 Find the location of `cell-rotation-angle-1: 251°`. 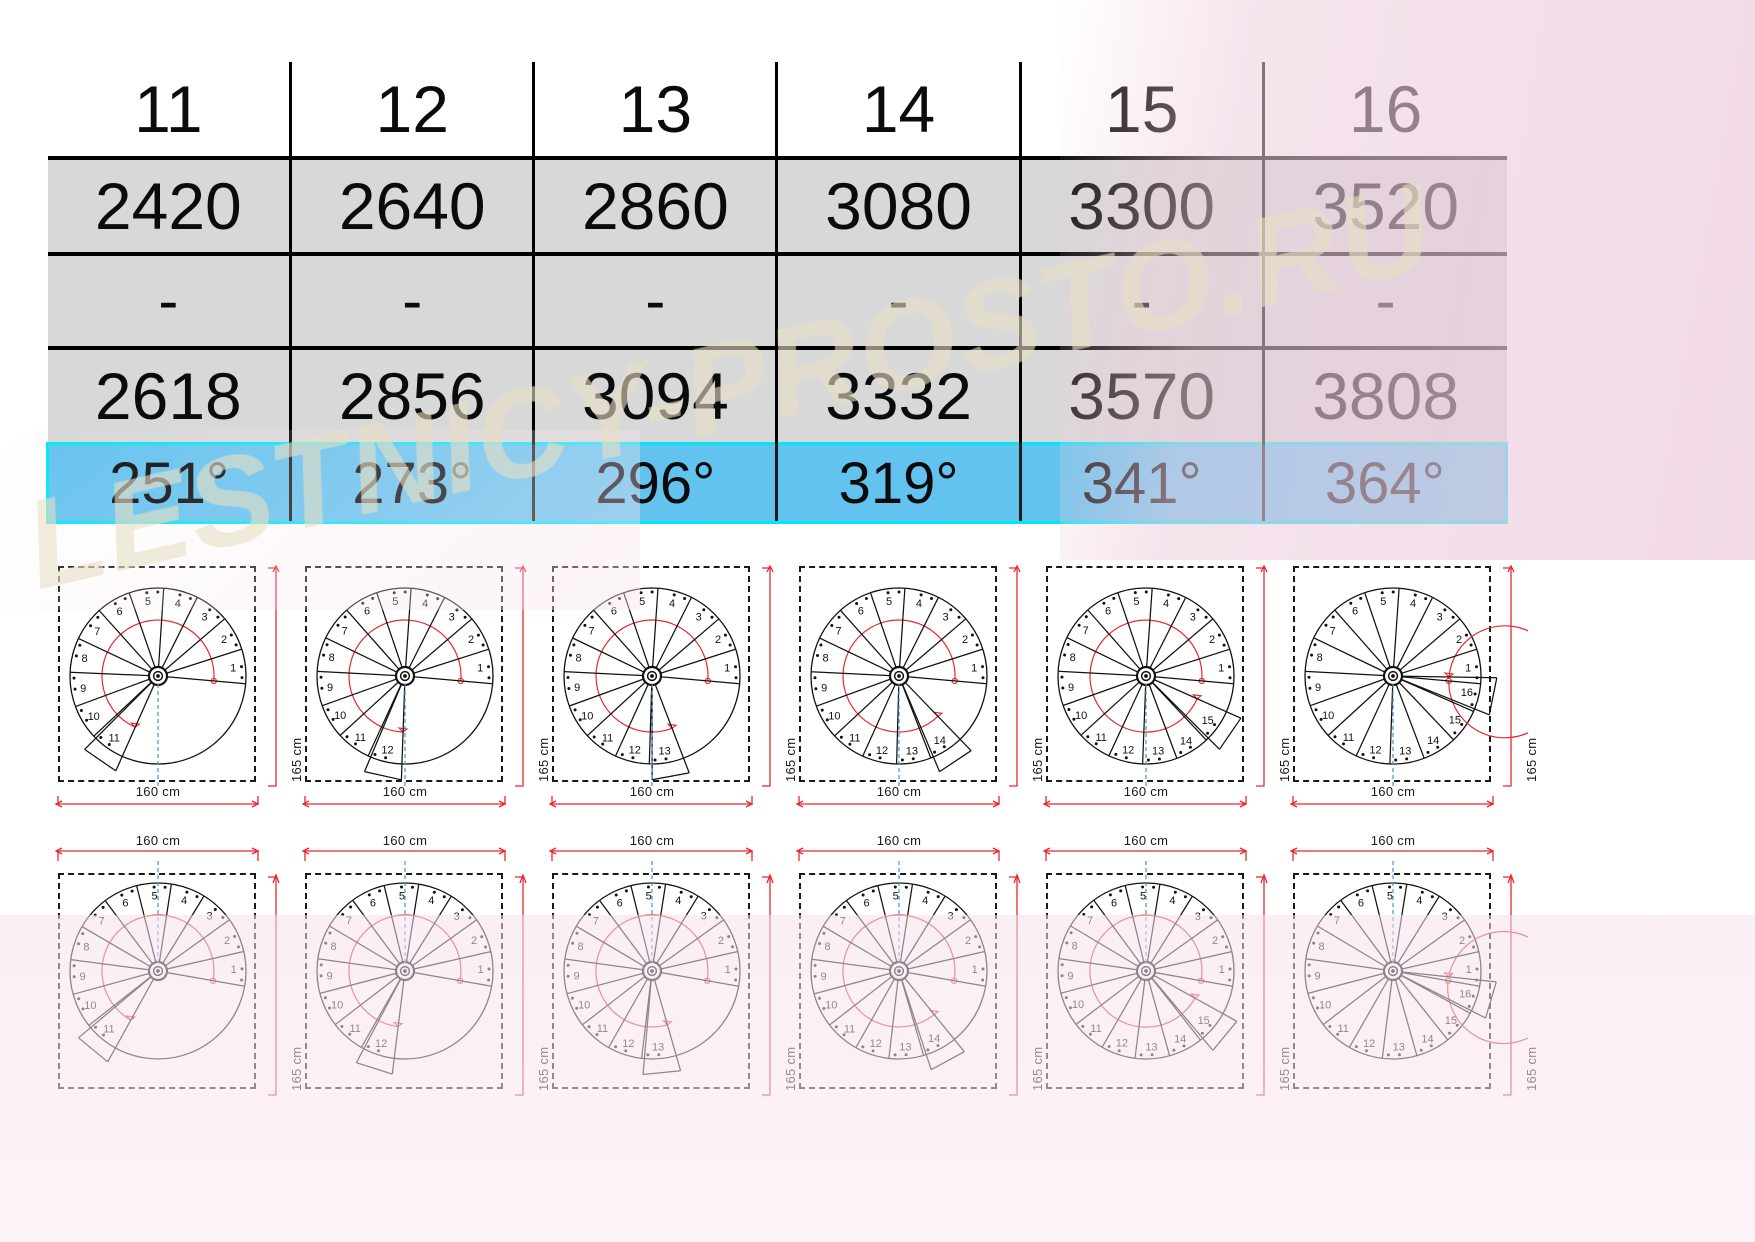

cell-rotation-angle-1: 251° is located at coordinates (169, 483).